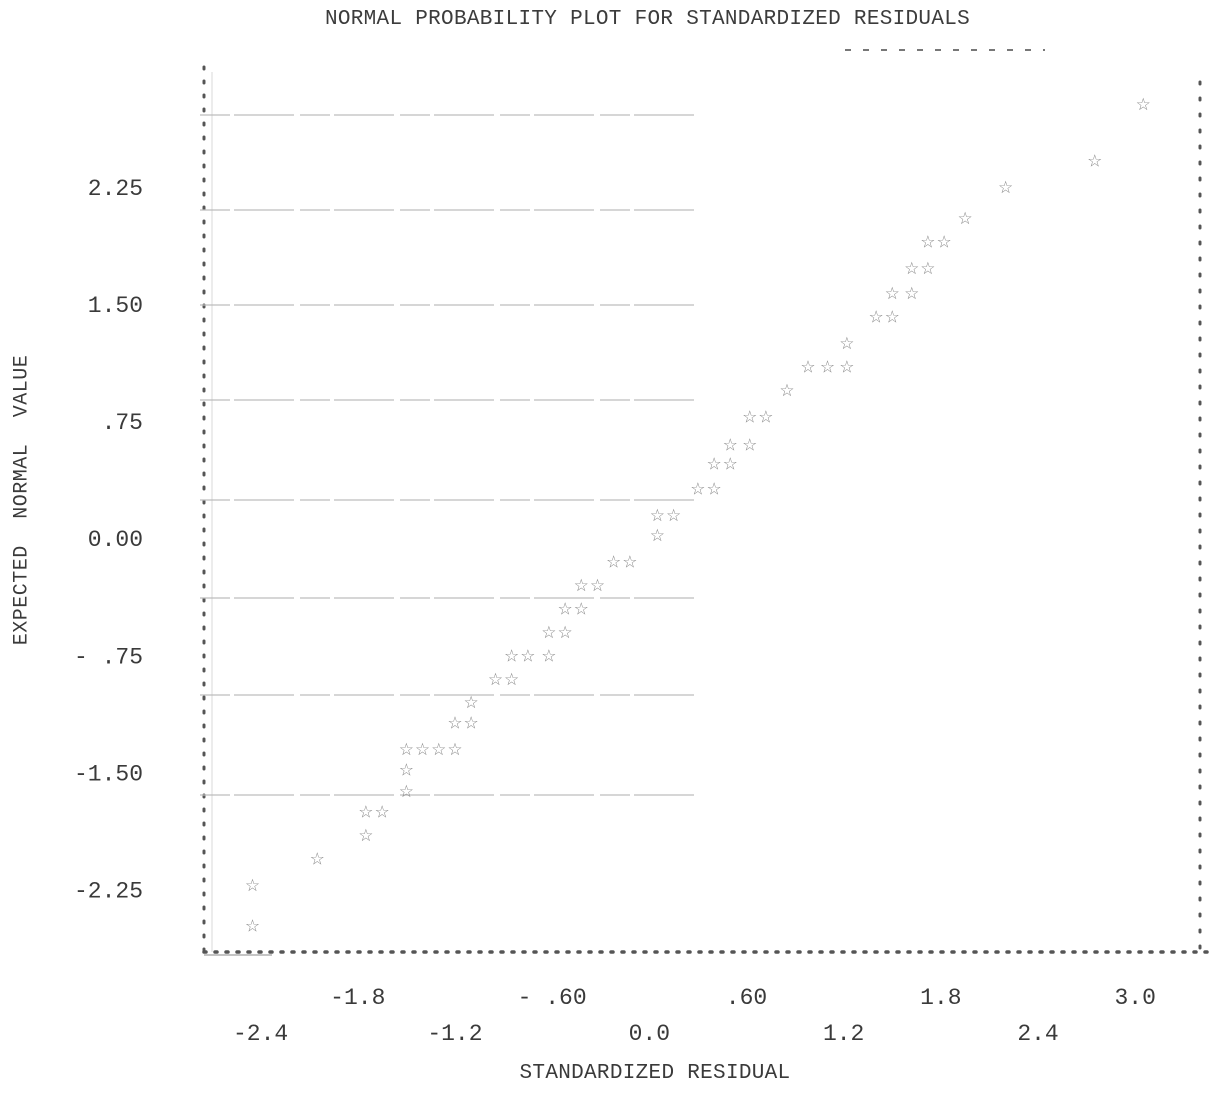 Image resolution: width=1215 pixels, height=1110 pixels. I want to click on y-tick-label: 1.50, so click(115, 306).